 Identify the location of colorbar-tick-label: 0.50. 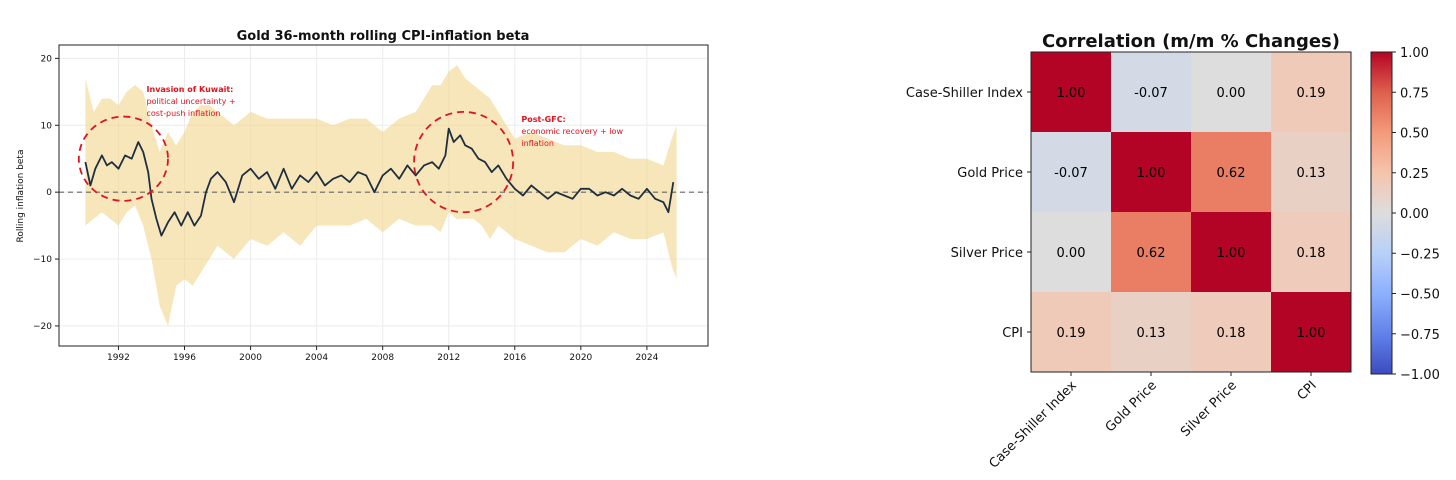
(1414, 134).